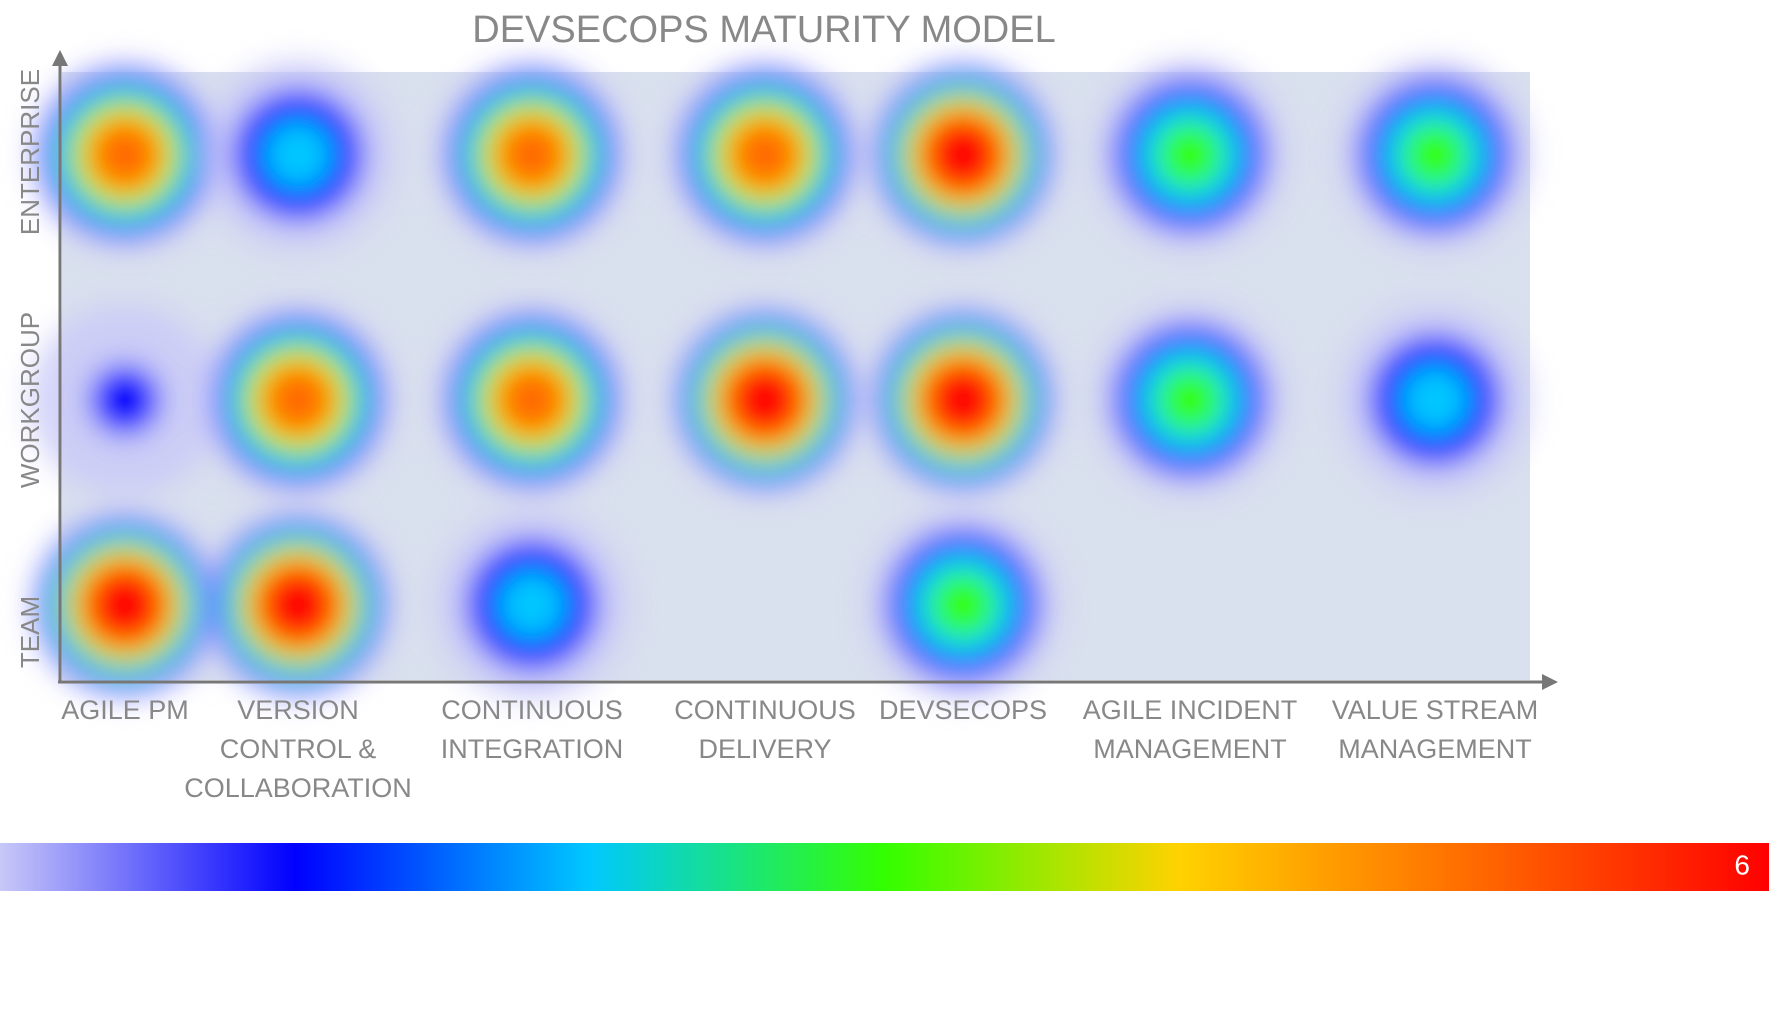 The height and width of the screenshot is (1014, 1769). Describe the element at coordinates (532, 729) in the screenshot. I see `x-tick-label: CONTINUOUS INTEGRATION` at that location.